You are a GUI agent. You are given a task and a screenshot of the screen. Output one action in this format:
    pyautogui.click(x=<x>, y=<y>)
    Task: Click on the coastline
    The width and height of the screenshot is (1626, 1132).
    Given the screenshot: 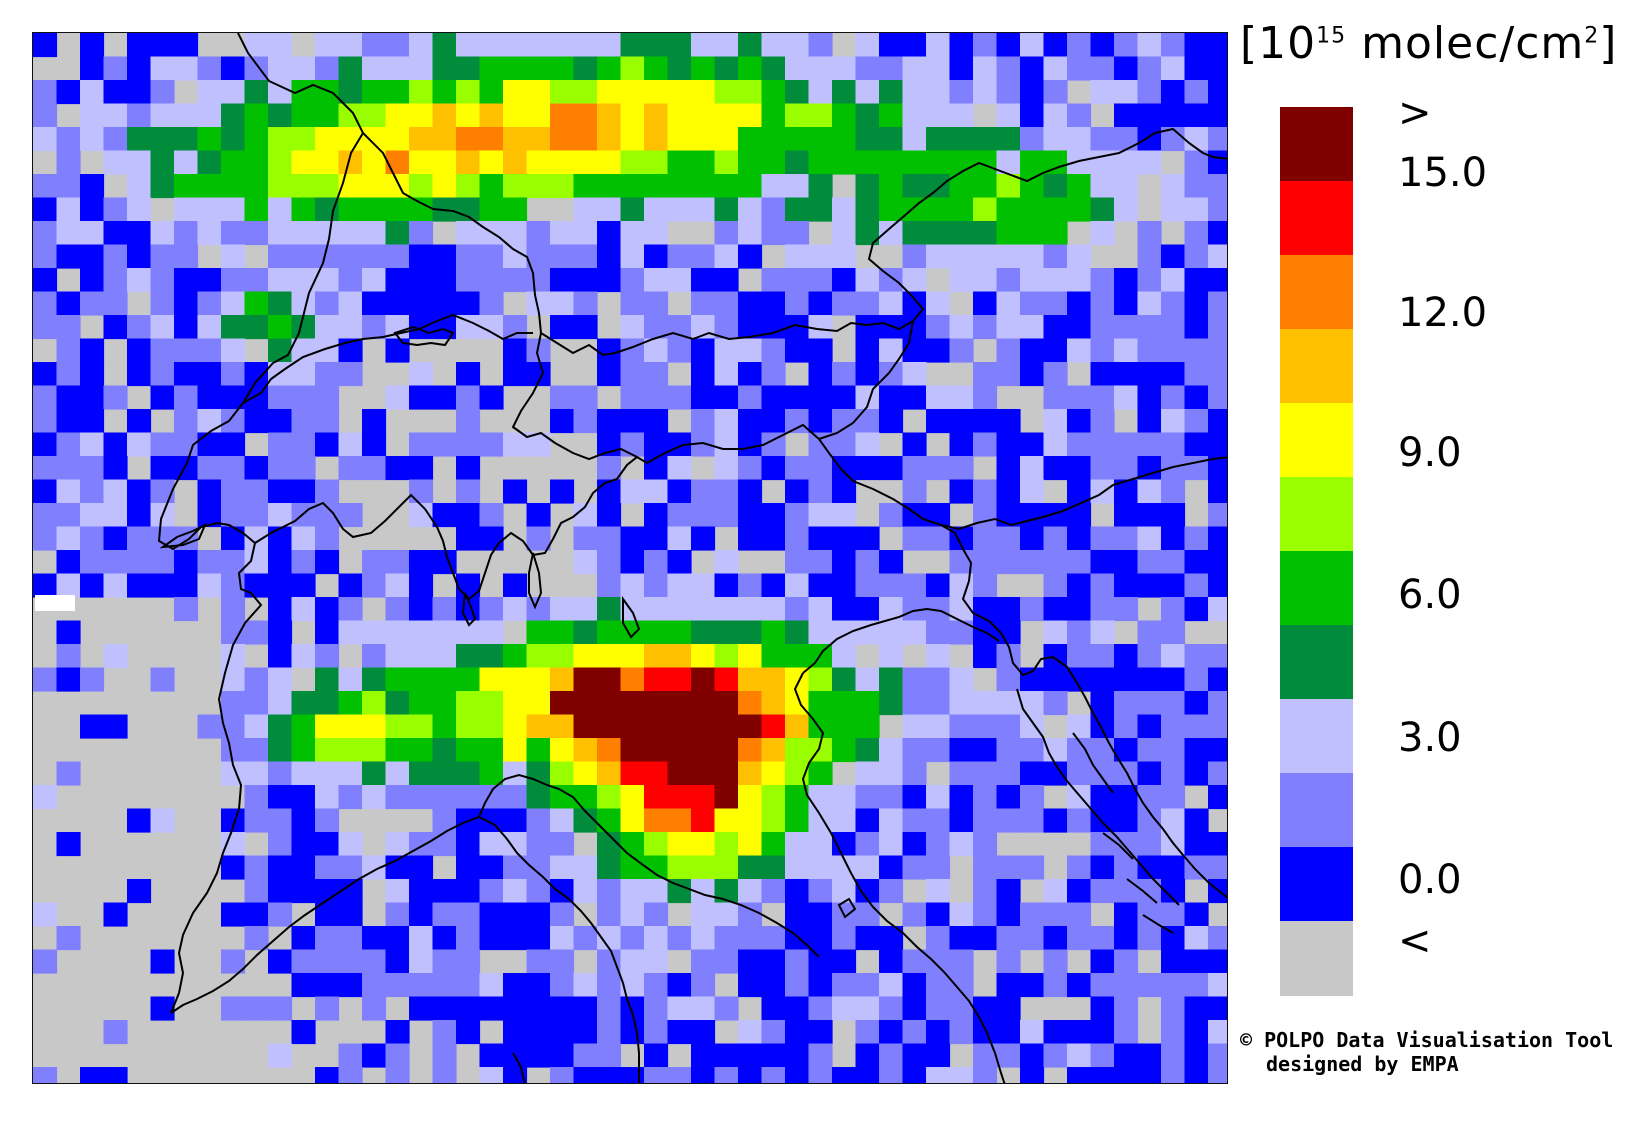 What is the action you would take?
    pyautogui.click(x=899, y=877)
    